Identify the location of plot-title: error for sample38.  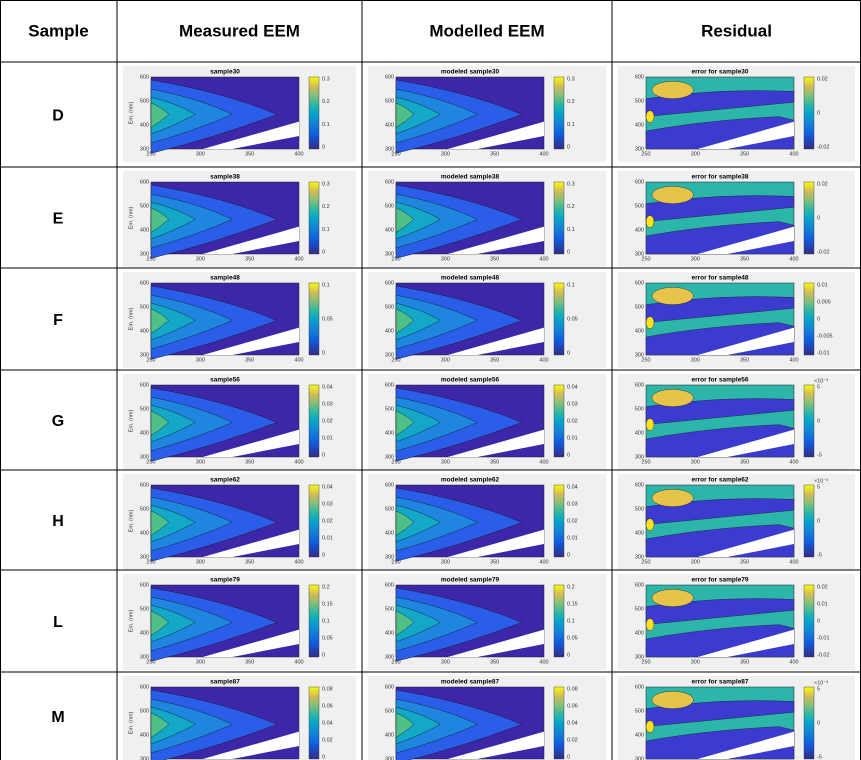
(719, 177).